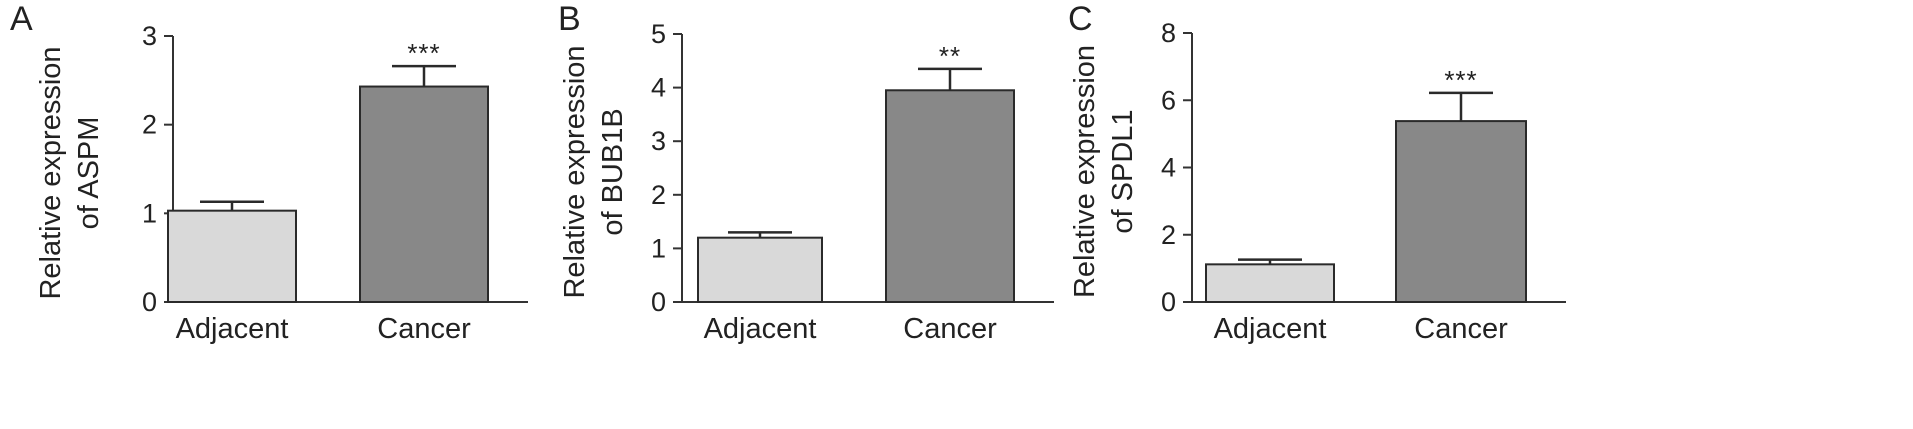 The width and height of the screenshot is (1913, 429). I want to click on y-tick-label: 8, so click(1168, 33).